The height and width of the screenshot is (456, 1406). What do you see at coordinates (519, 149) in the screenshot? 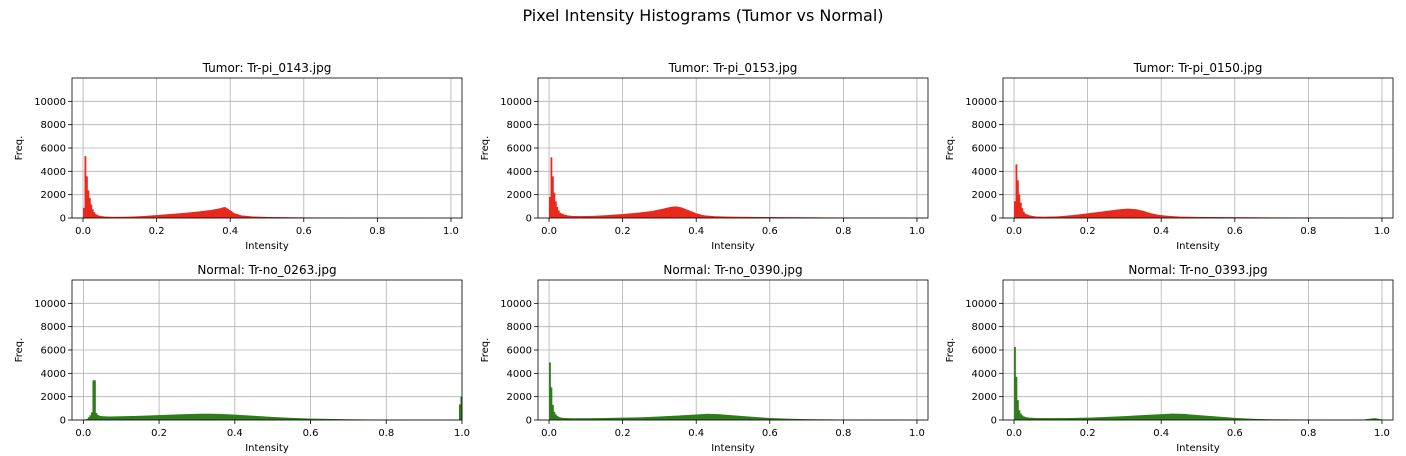
I see `y-tick-label: 6000` at bounding box center [519, 149].